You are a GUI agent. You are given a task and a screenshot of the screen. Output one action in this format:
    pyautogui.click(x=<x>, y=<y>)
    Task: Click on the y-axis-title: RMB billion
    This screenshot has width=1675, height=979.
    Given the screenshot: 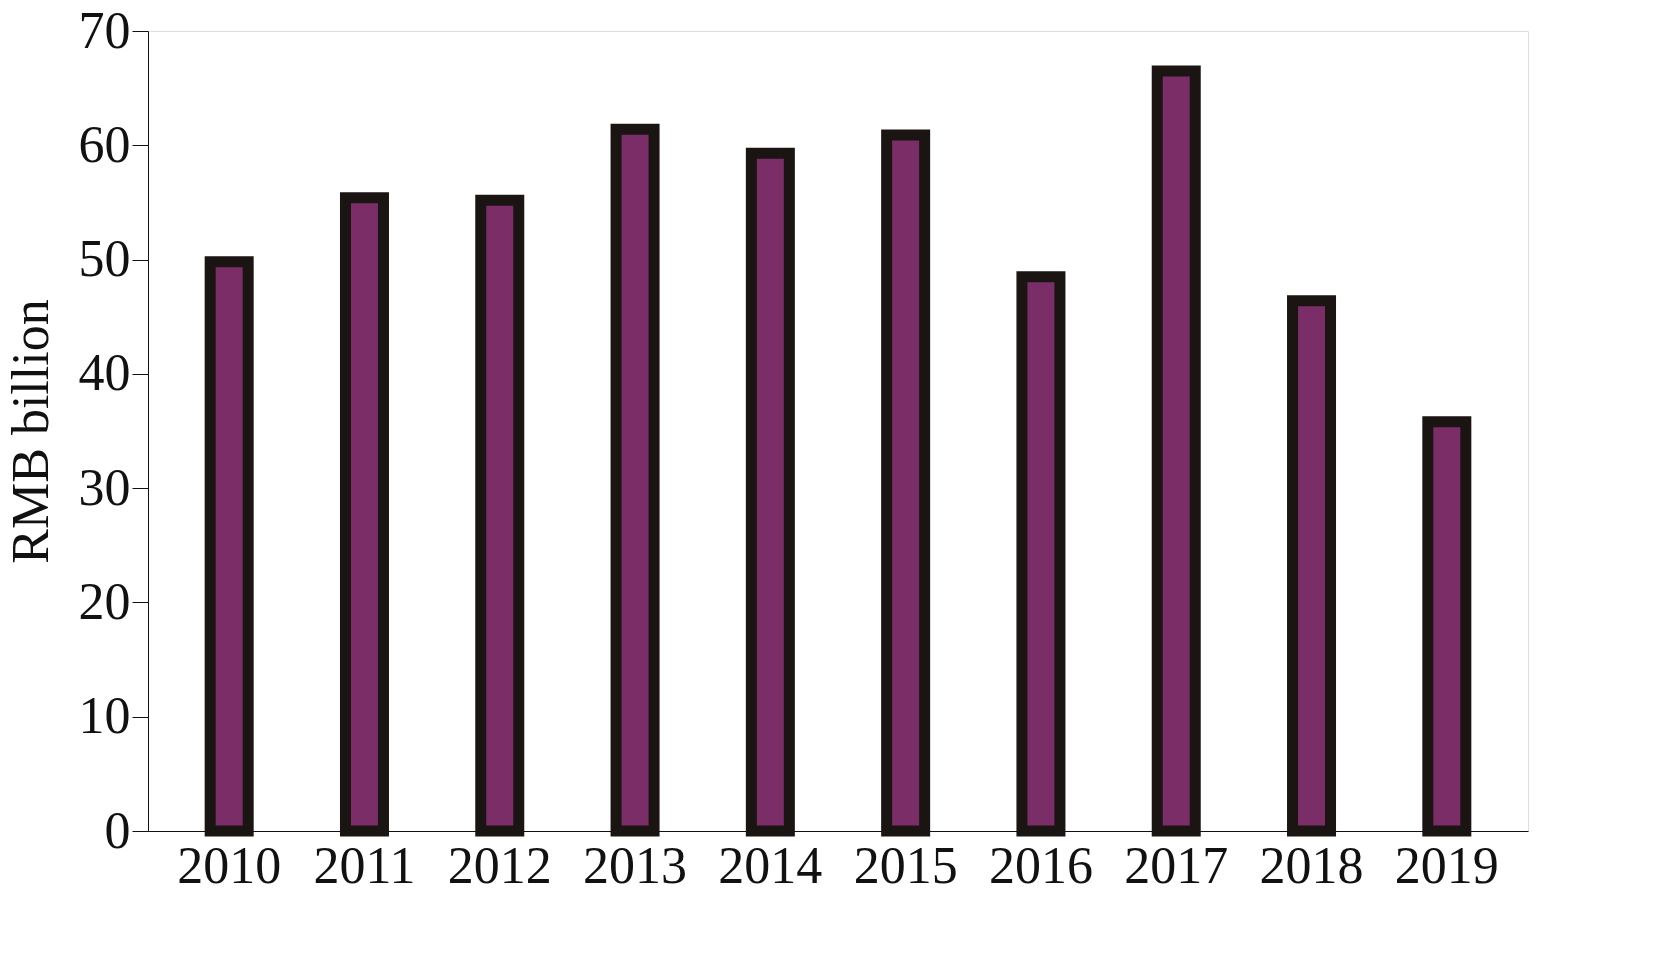 What is the action you would take?
    pyautogui.click(x=30, y=431)
    